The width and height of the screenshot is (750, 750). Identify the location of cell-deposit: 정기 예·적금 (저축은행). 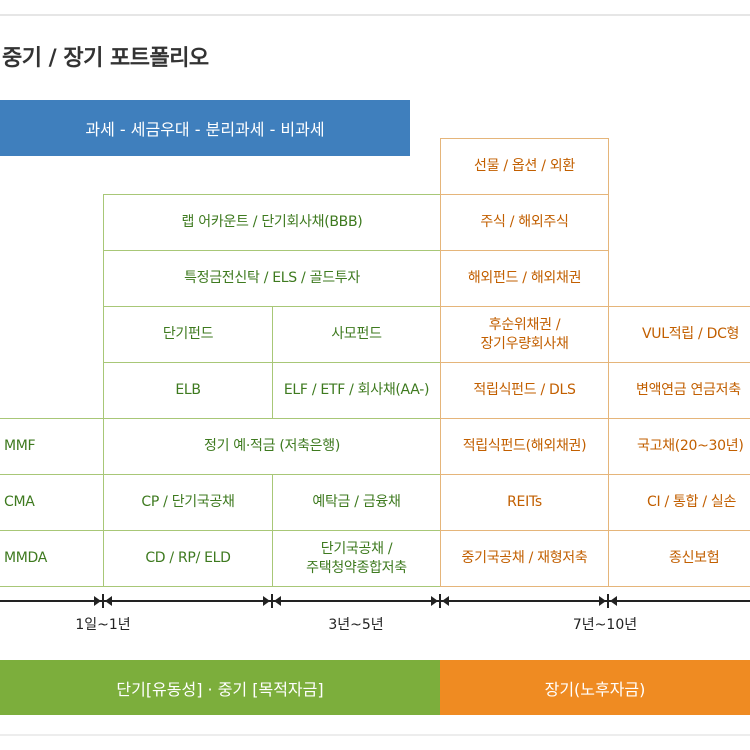
(272, 446).